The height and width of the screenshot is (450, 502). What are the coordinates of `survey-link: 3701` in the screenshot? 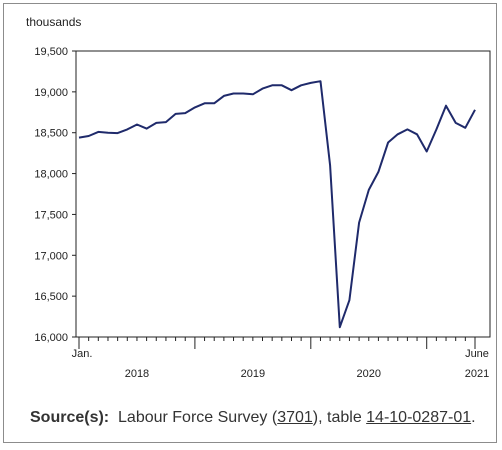 It's located at (295, 417).